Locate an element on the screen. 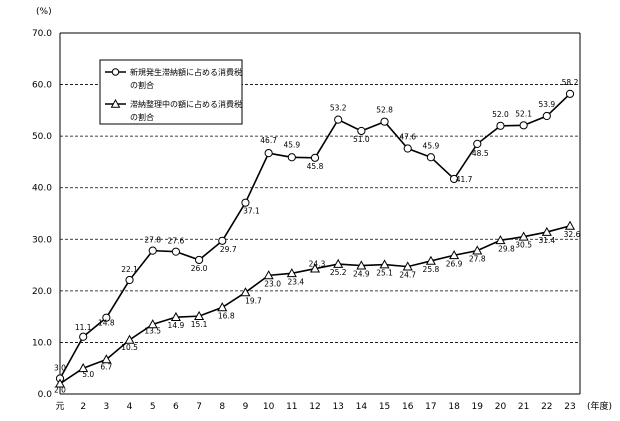 The width and height of the screenshot is (620, 421). x-tick-label: 元 is located at coordinates (59, 407).